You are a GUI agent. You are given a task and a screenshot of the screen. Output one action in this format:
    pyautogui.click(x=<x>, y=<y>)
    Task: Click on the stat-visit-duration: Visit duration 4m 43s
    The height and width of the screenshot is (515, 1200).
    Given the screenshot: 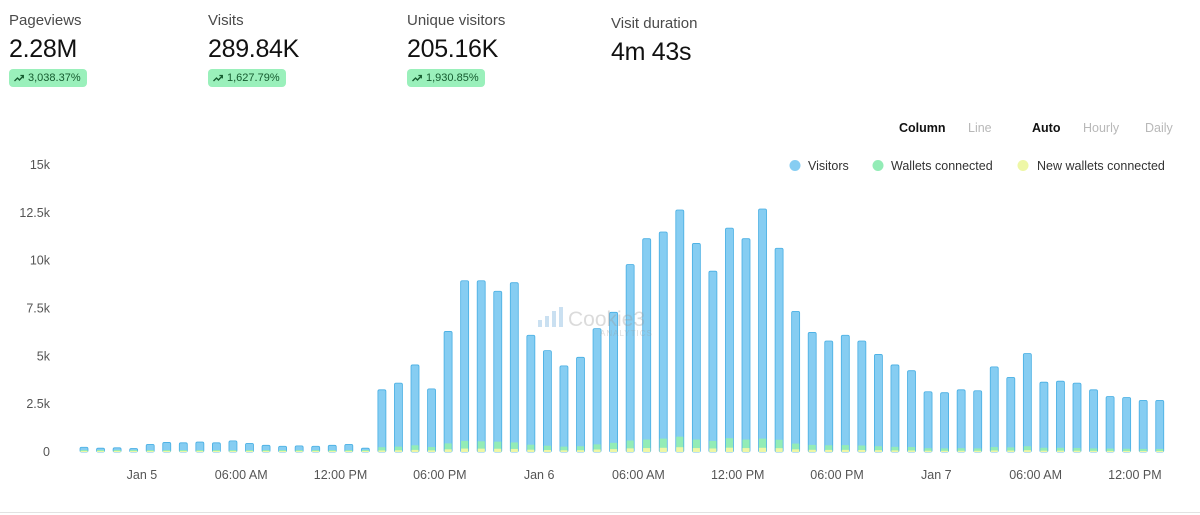 What is the action you would take?
    pyautogui.click(x=654, y=41)
    